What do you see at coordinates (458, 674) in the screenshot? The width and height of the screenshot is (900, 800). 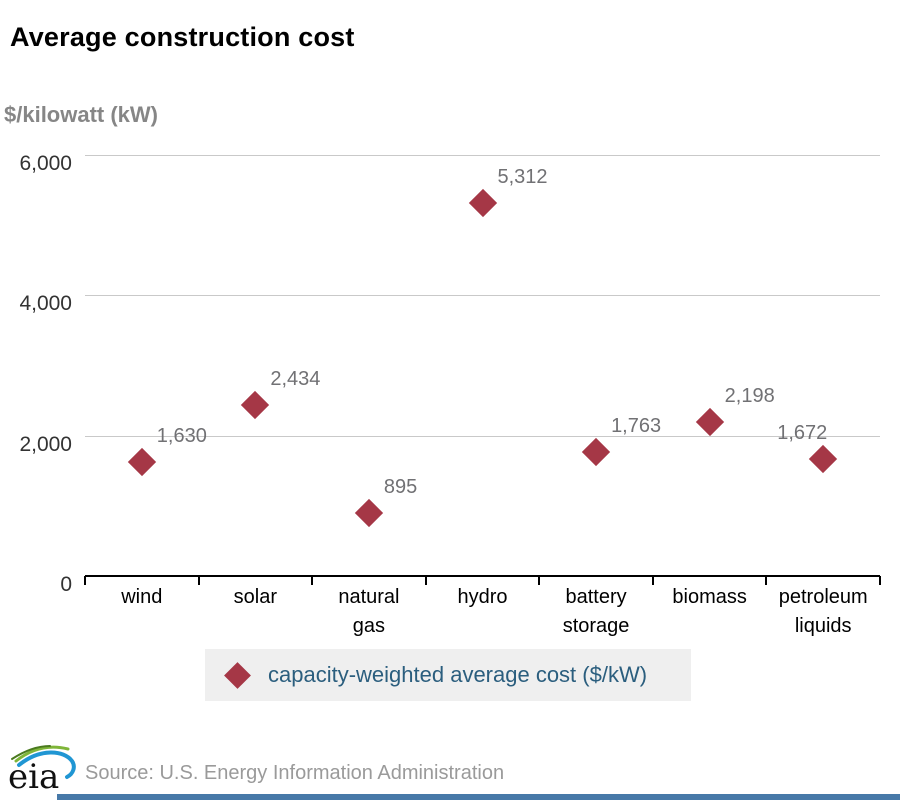 I see `legend-series-label: capacity-weighted average cost ($/kW)` at bounding box center [458, 674].